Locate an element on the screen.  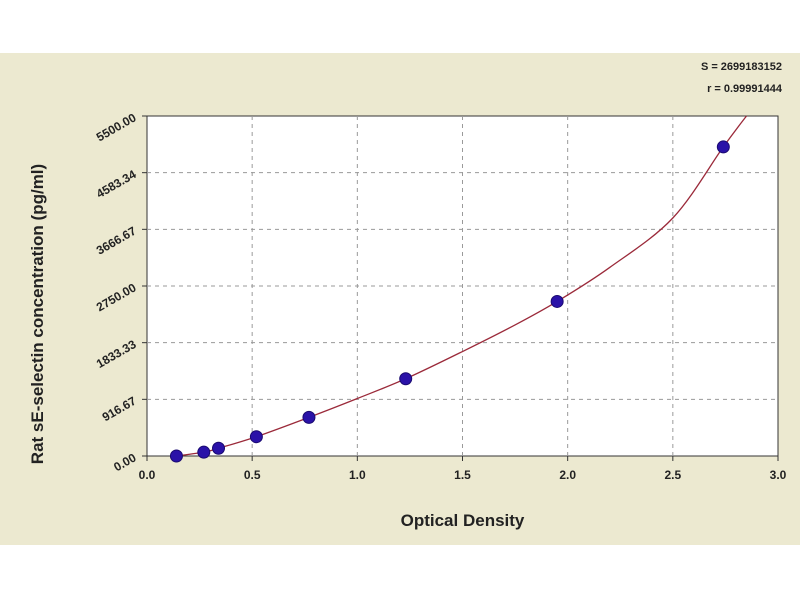
fit-stat-s: S = 2699183152 is located at coordinates (741, 67).